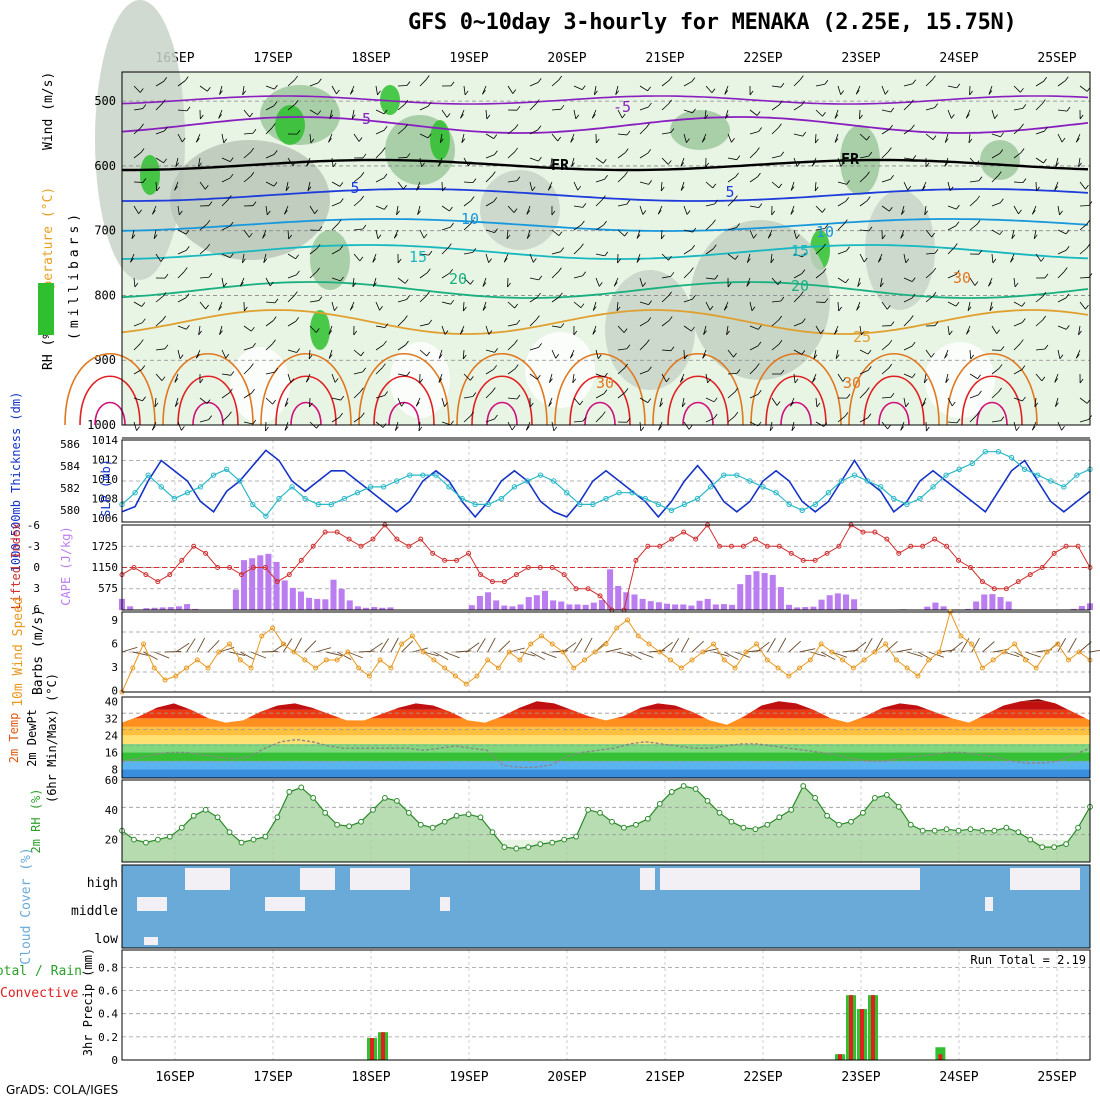 This screenshot has width=1100, height=1100. What do you see at coordinates (52, 738) in the screenshot?
I see `panel-ylabel: (6hr Min/Max) (°C)` at bounding box center [52, 738].